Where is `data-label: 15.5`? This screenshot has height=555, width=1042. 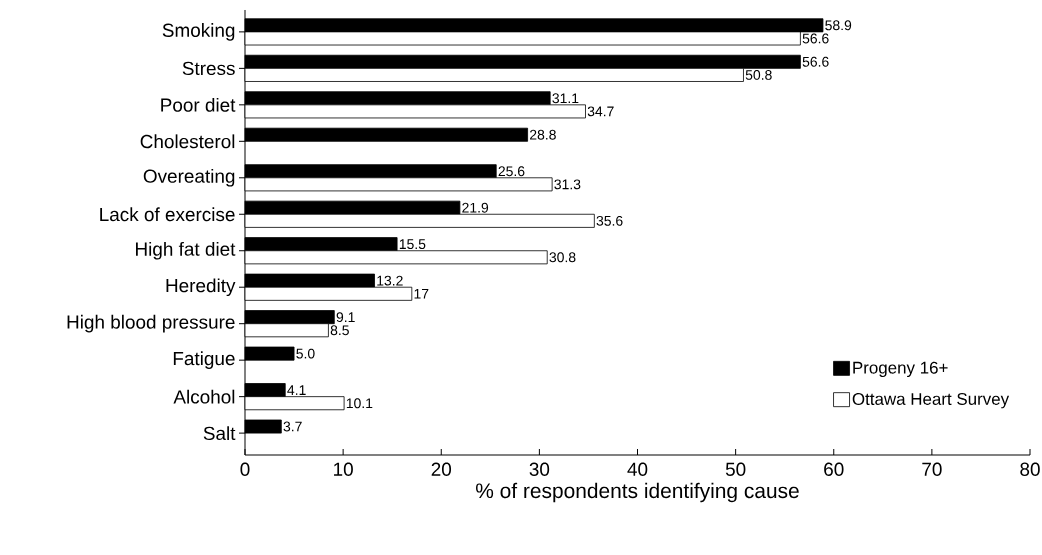
data-label: 15.5 is located at coordinates (412, 244).